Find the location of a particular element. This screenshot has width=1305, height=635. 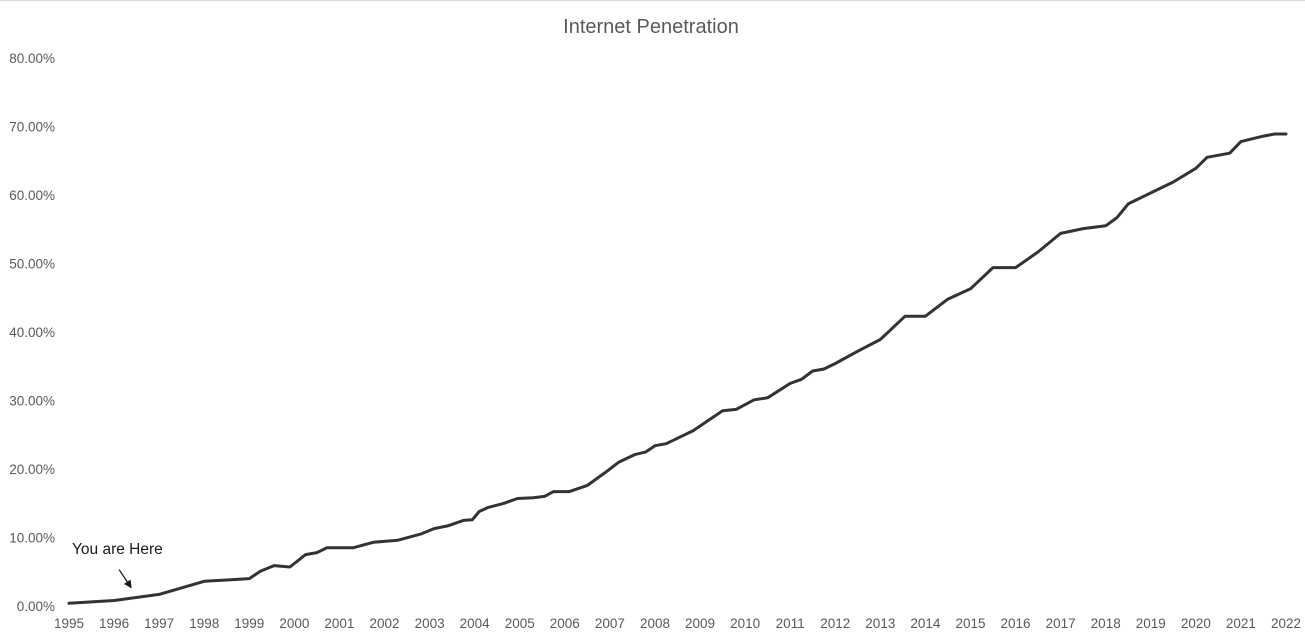

x-tick-label: 2000 is located at coordinates (294, 623).